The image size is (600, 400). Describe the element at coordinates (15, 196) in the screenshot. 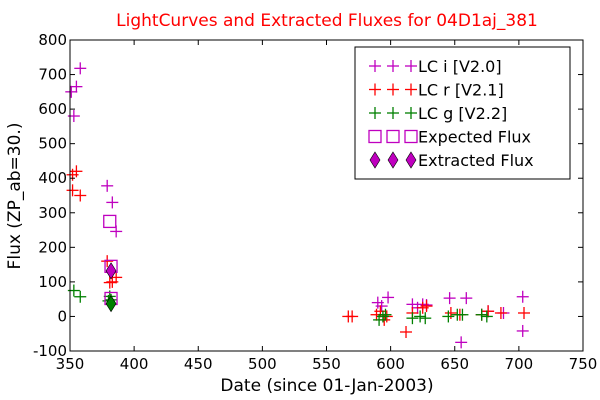

I see `y-axis-label: Flux (ZP_ab=30.)` at that location.